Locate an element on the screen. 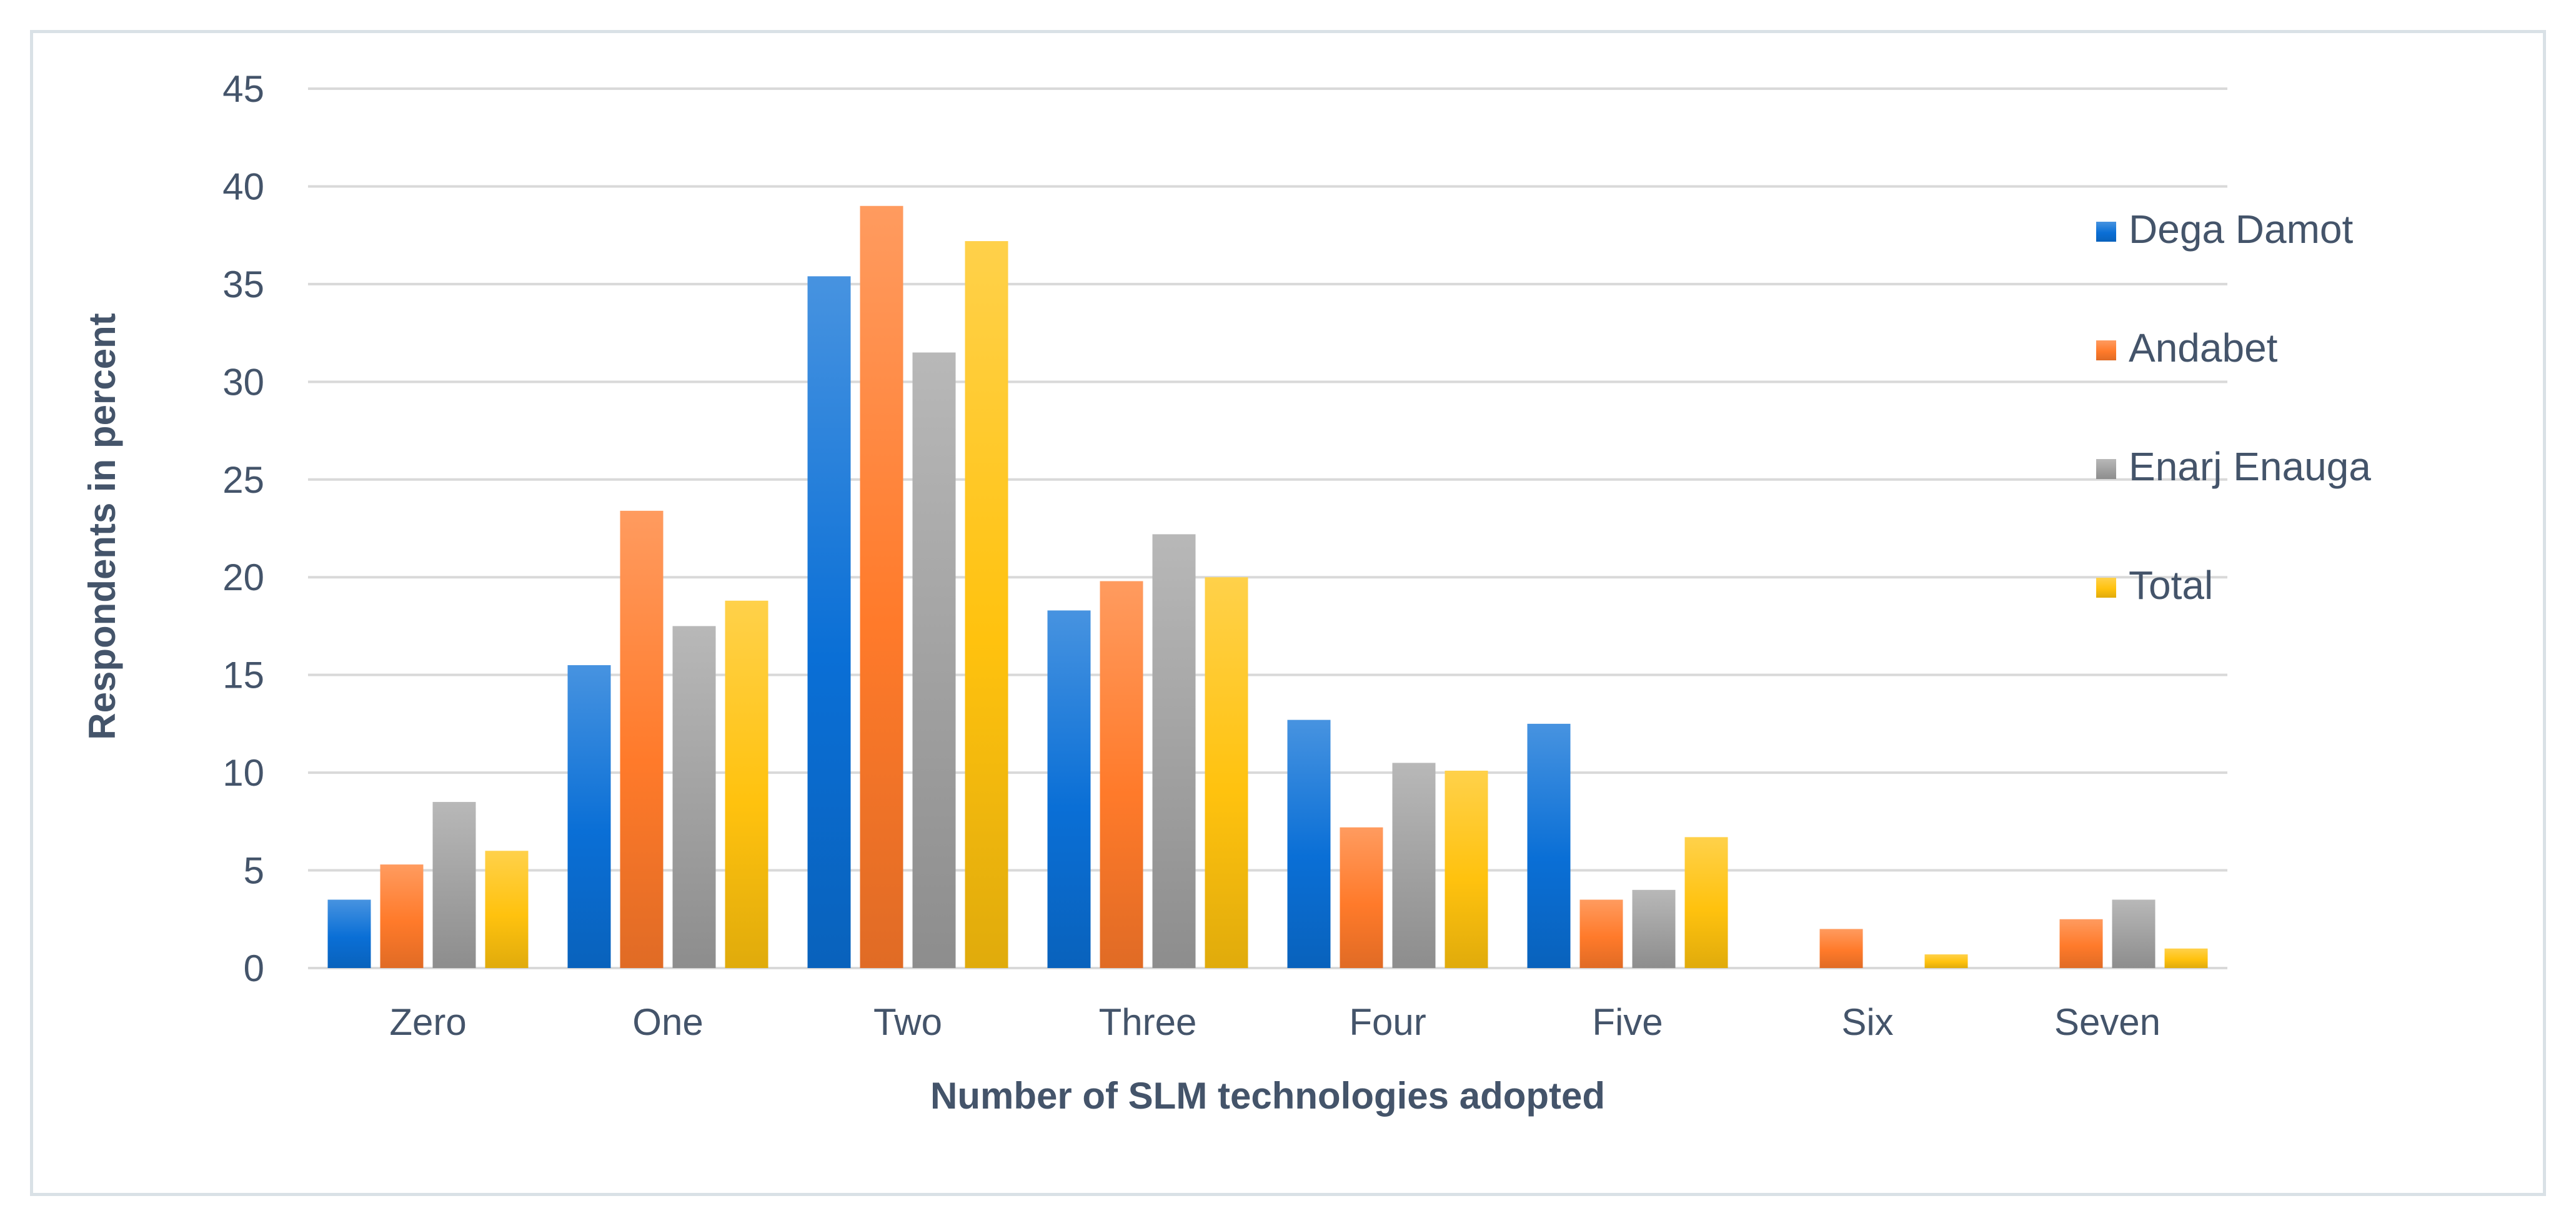  legend-label: Total is located at coordinates (2171, 585).